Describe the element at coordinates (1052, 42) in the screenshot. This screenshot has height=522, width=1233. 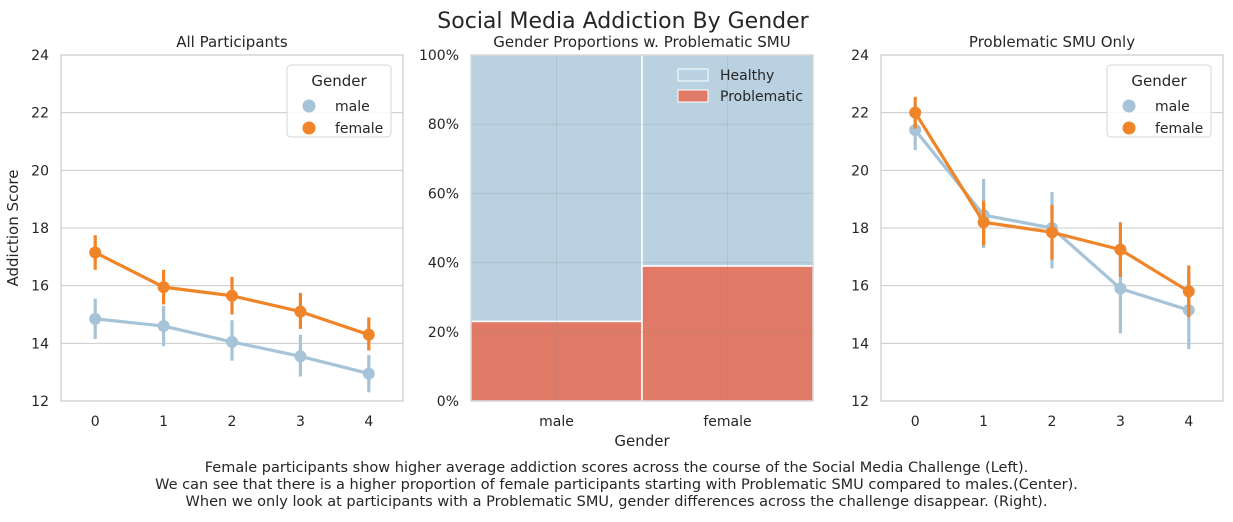
I see `panel-title: Problematic SMU Only` at that location.